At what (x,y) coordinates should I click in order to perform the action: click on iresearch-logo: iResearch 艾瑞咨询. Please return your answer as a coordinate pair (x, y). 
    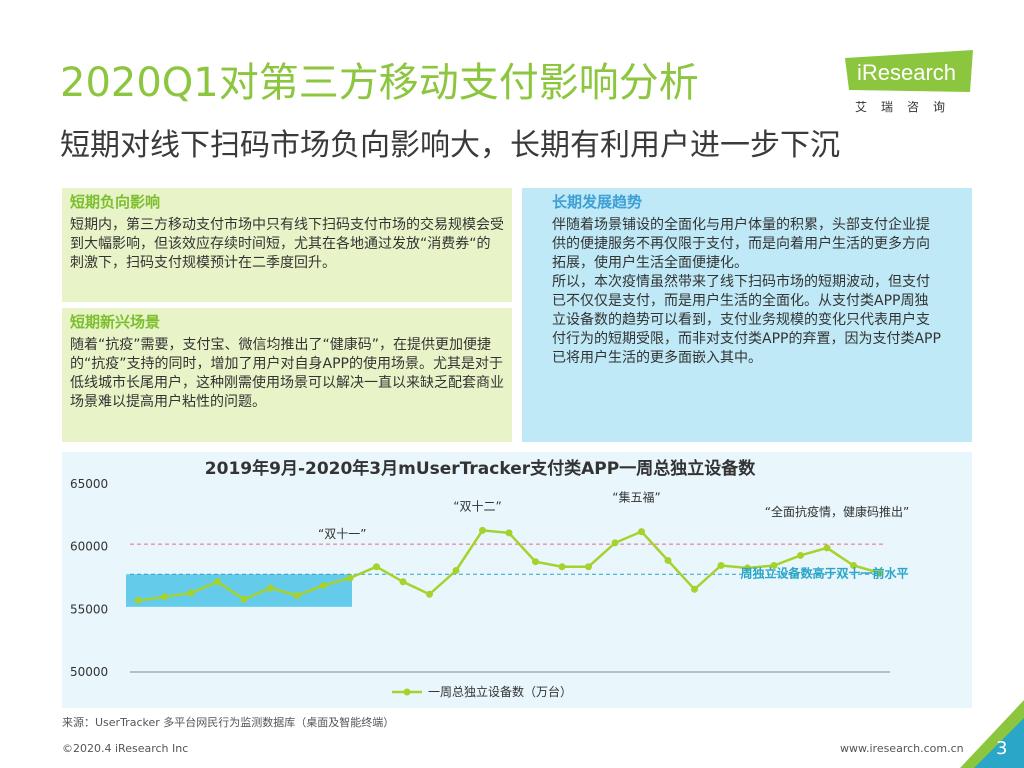
    Looking at the image, I should click on (910, 85).